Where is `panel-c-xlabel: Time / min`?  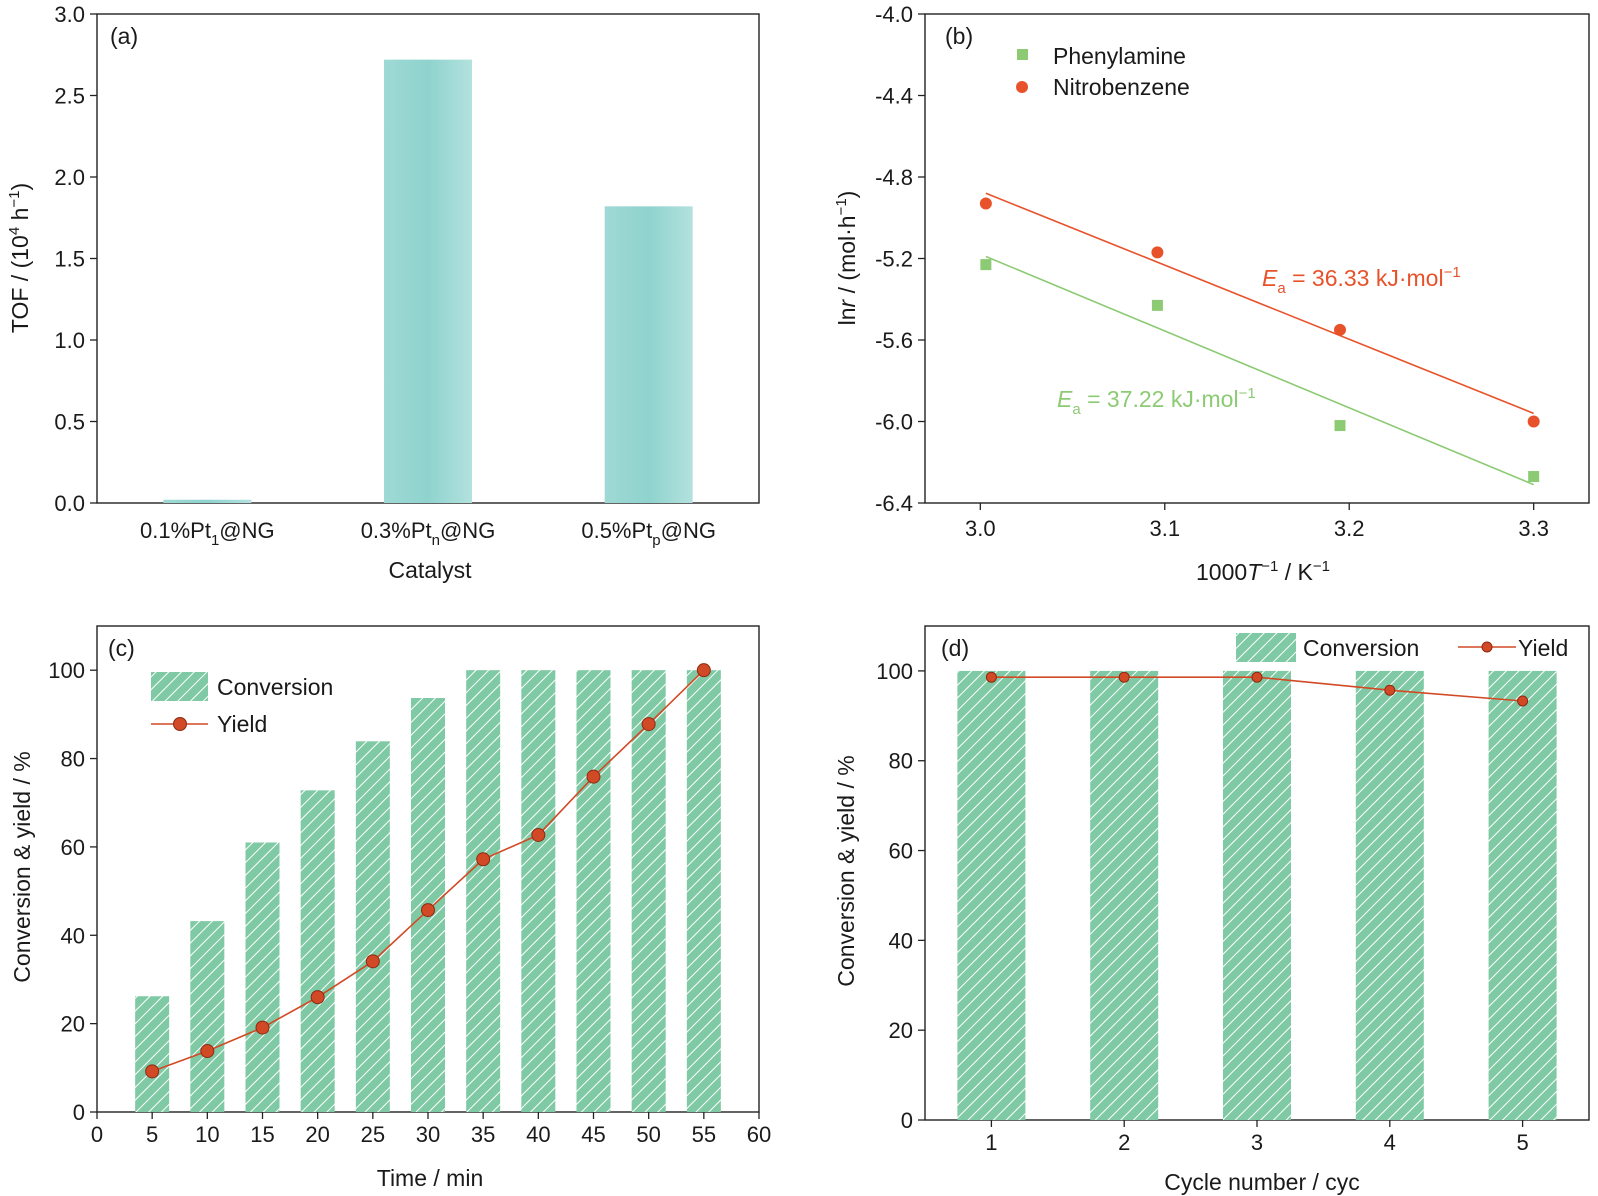 panel-c-xlabel: Time / min is located at coordinates (430, 1178).